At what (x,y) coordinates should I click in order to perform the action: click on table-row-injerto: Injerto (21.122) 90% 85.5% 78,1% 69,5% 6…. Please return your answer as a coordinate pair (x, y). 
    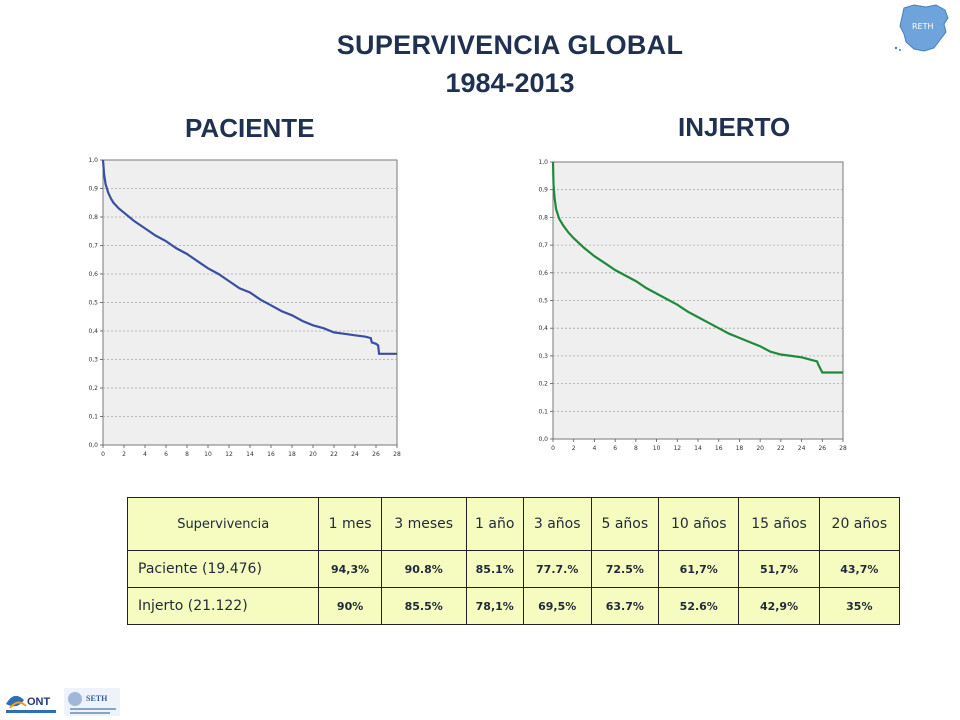
    Looking at the image, I should click on (513, 606).